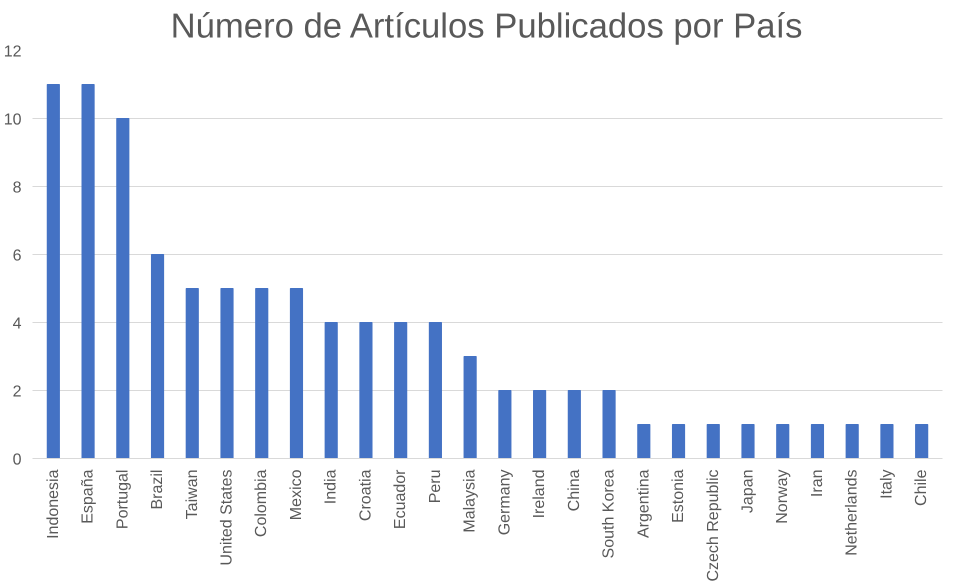 The height and width of the screenshot is (584, 962). I want to click on x-tick-label: España, so click(88, 496).